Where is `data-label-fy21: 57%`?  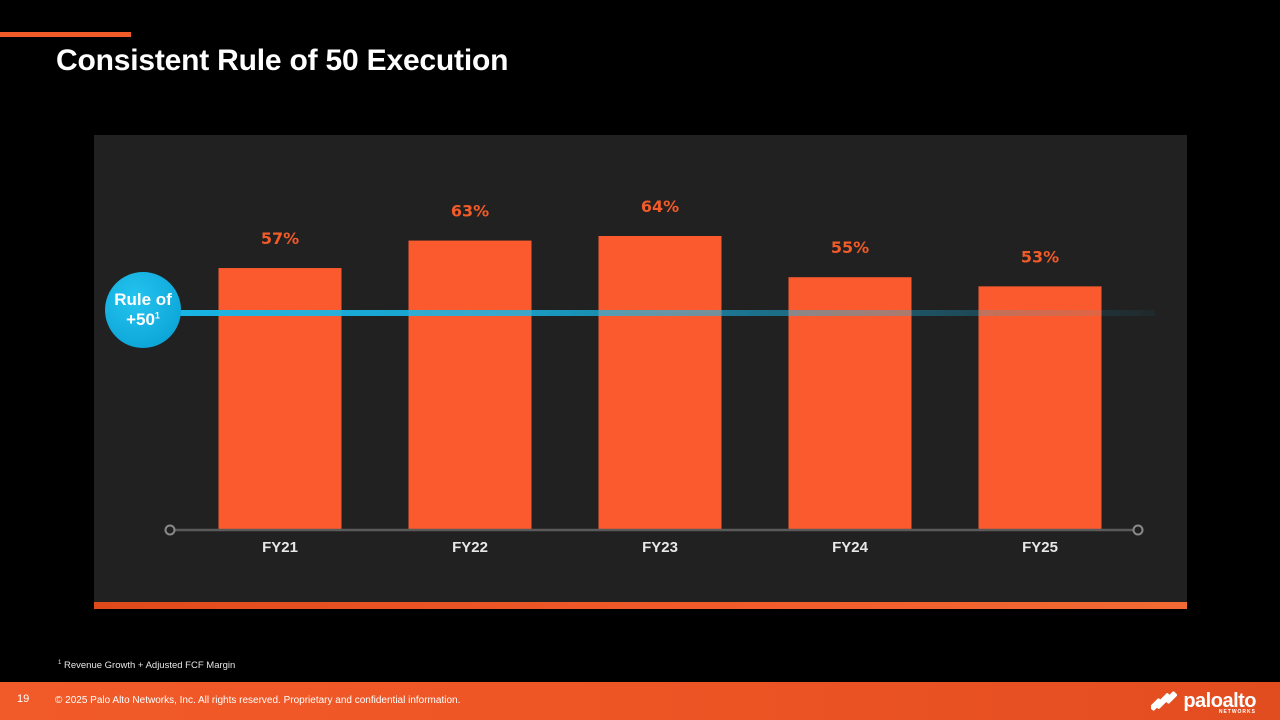
data-label-fy21: 57% is located at coordinates (280, 238).